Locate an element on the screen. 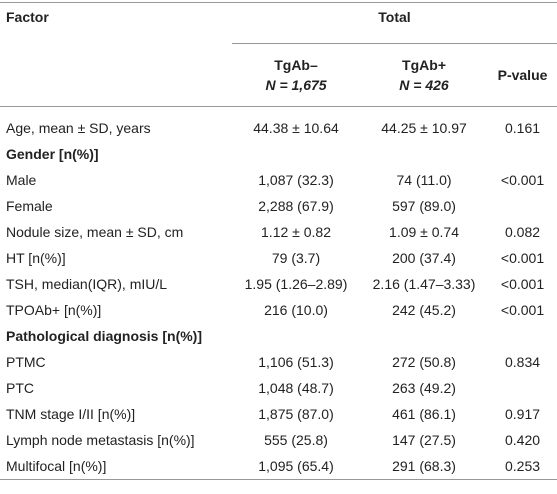 The height and width of the screenshot is (494, 557). row-label: Female is located at coordinates (29, 205).